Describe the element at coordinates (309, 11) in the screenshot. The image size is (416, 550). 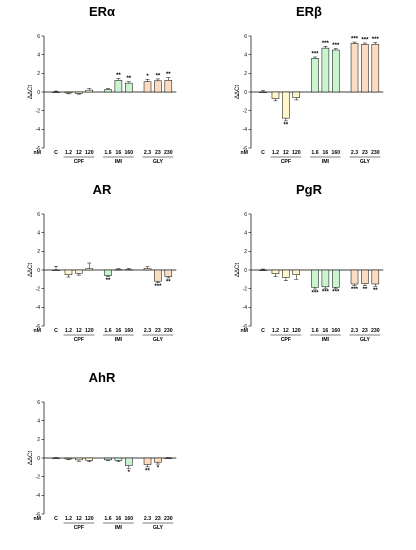
I see `chart-title: ERβ` at that location.